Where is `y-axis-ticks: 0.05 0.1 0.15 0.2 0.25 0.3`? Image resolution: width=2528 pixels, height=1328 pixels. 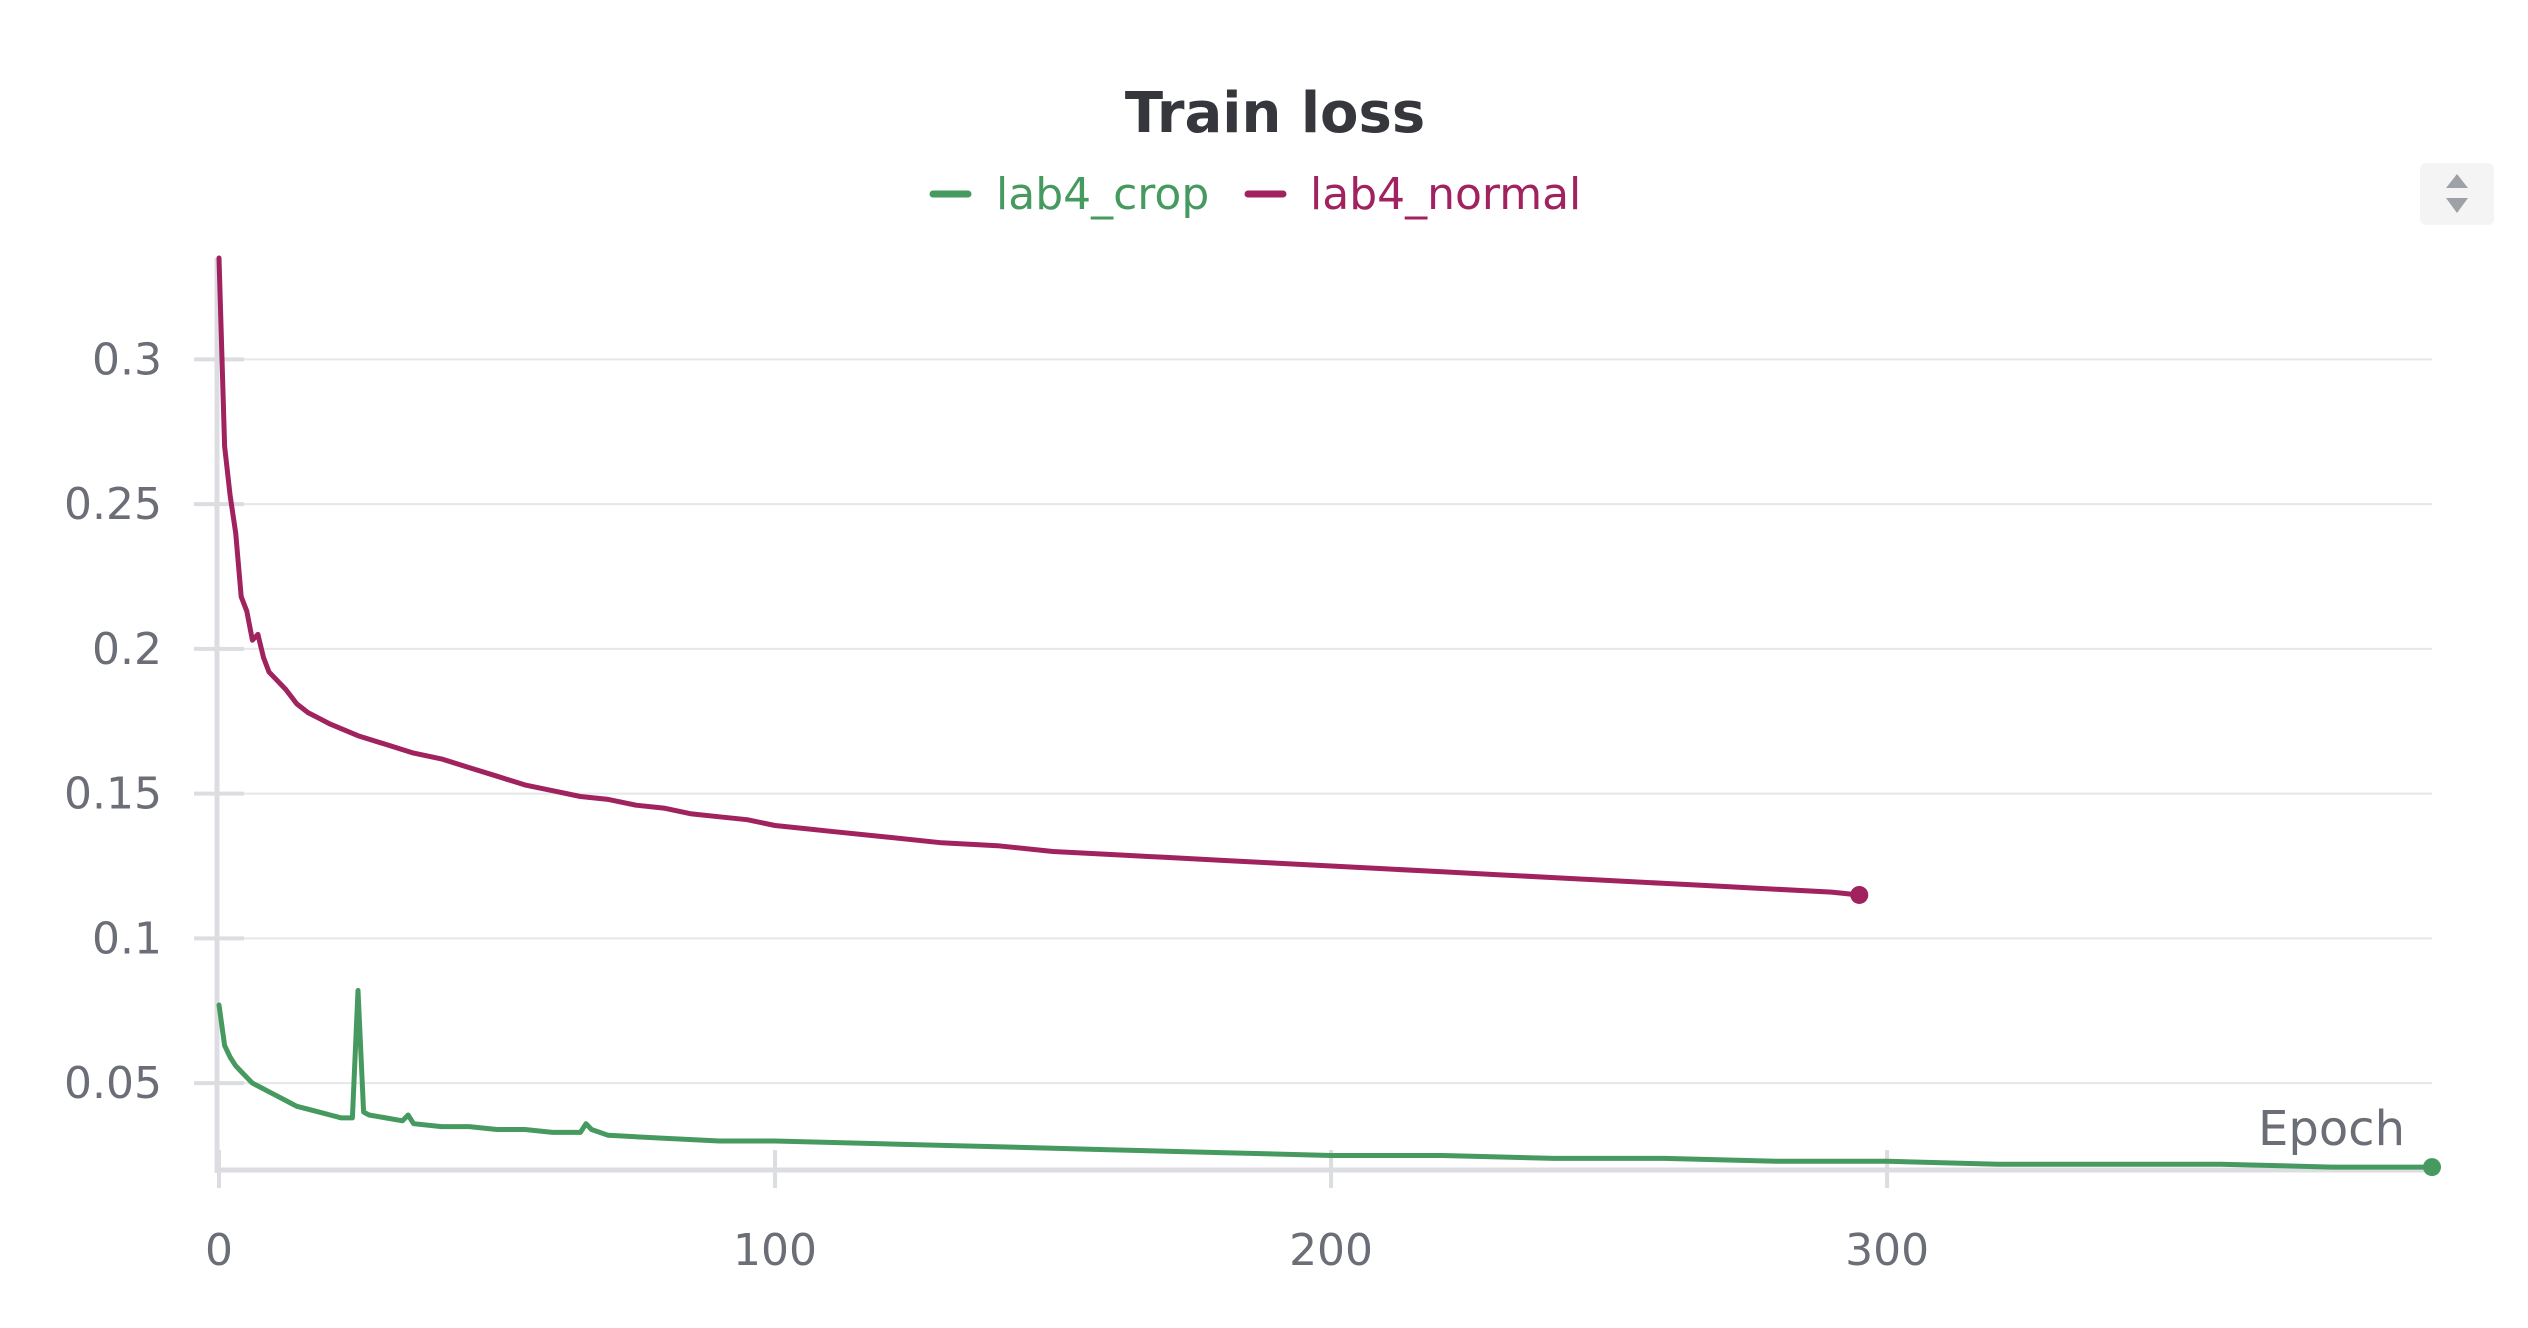
y-axis-ticks: 0.05 0.1 0.15 0.2 0.25 0.3 is located at coordinates (154, 721).